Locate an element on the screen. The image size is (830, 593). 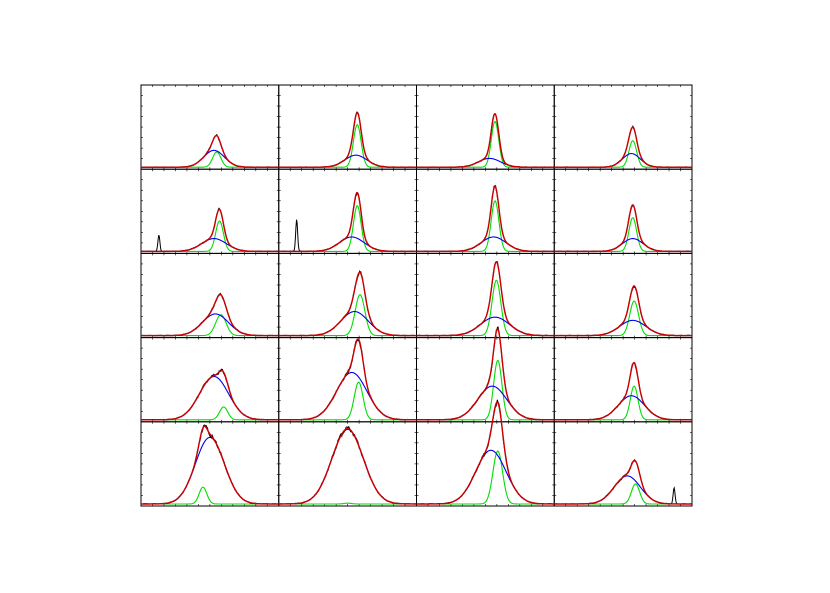
panel-r2c4-narrow-component is located at coordinates (623, 234).